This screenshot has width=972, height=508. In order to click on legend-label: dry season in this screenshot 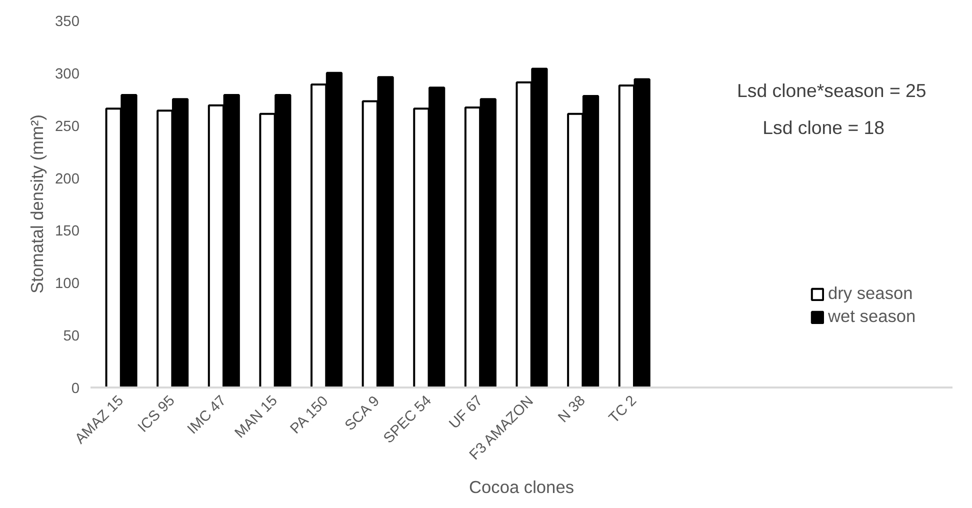, I will do `click(870, 293)`.